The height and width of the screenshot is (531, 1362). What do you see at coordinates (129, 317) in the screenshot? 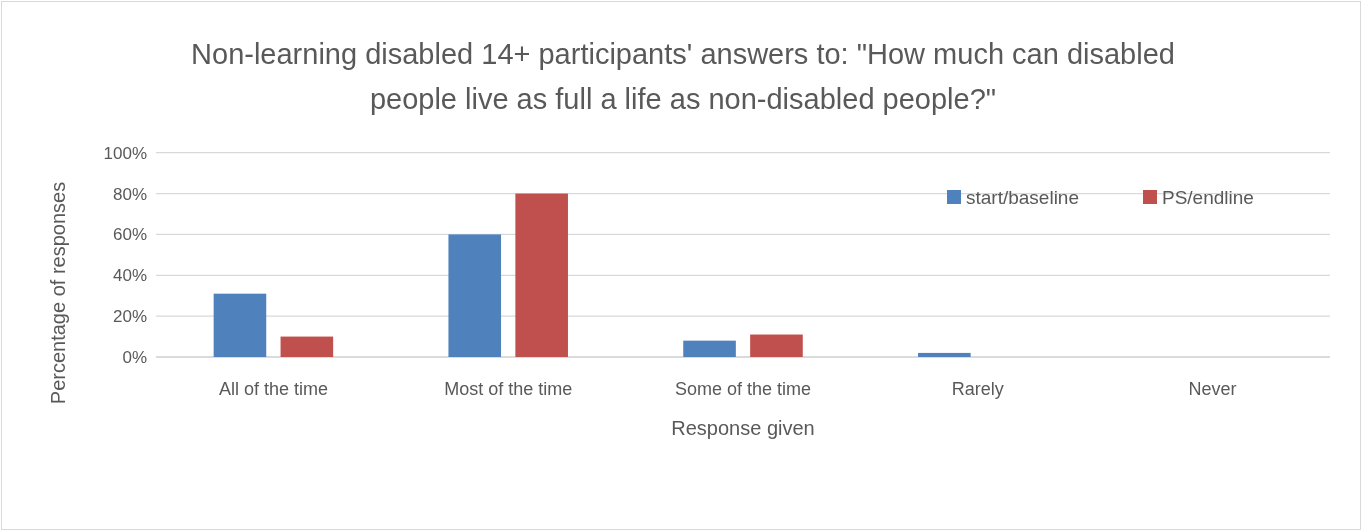
I see `y-tick-label: 20%` at bounding box center [129, 317].